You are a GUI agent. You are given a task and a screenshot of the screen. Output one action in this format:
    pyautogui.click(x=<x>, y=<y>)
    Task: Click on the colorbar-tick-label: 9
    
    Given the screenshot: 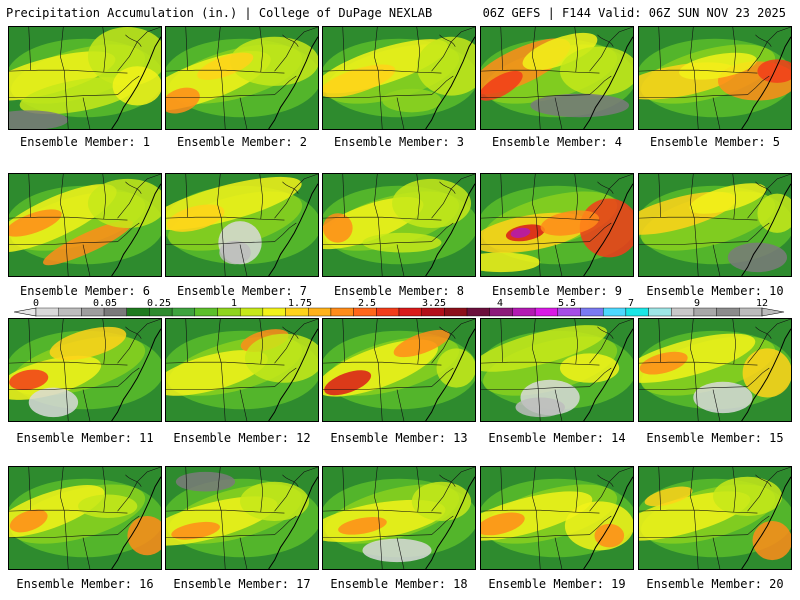 What is the action you would take?
    pyautogui.click(x=697, y=303)
    